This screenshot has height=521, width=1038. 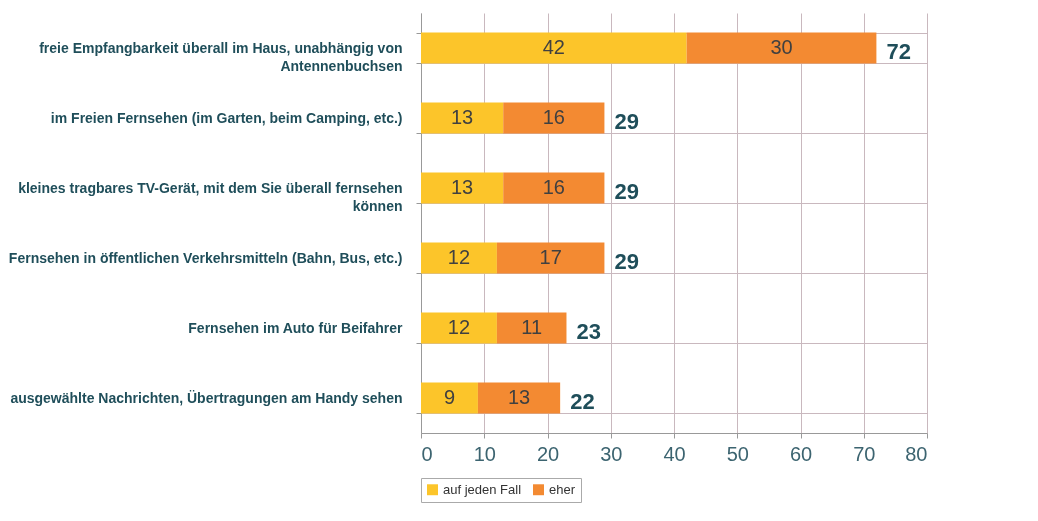 I want to click on y-tick-label: Fernsehen in öffentlichen Verkehrsmitteln (Bahn, Bus, etc.), so click(x=205, y=257).